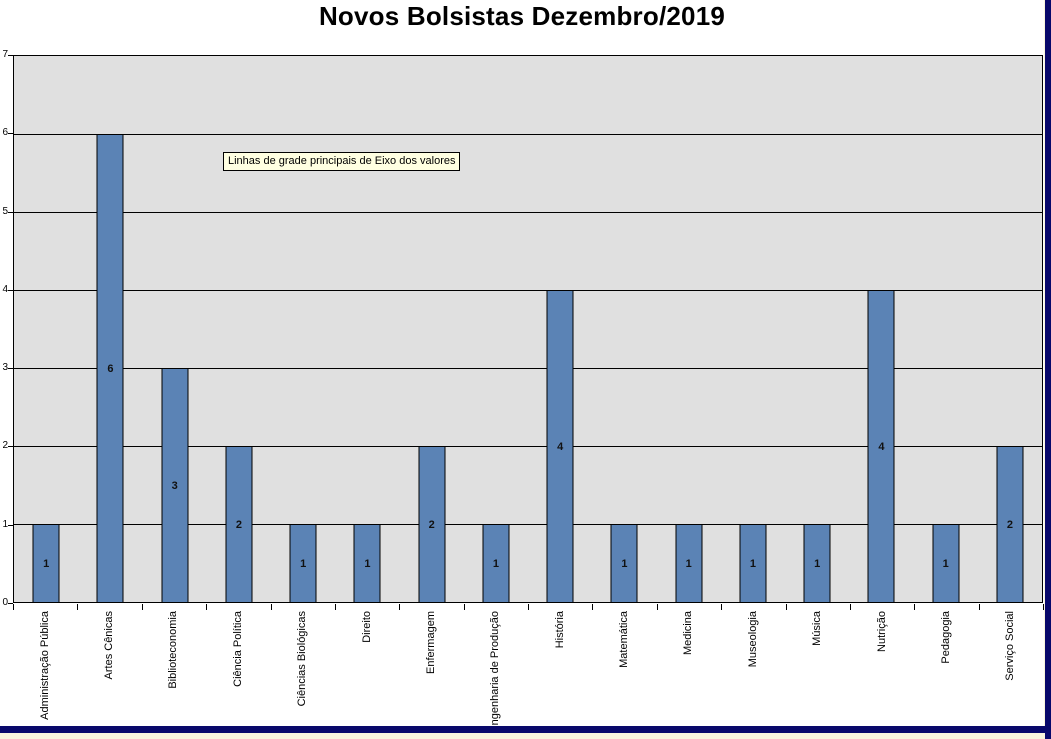  Describe the element at coordinates (1010, 329) in the screenshot. I see `category-slot: 2` at that location.